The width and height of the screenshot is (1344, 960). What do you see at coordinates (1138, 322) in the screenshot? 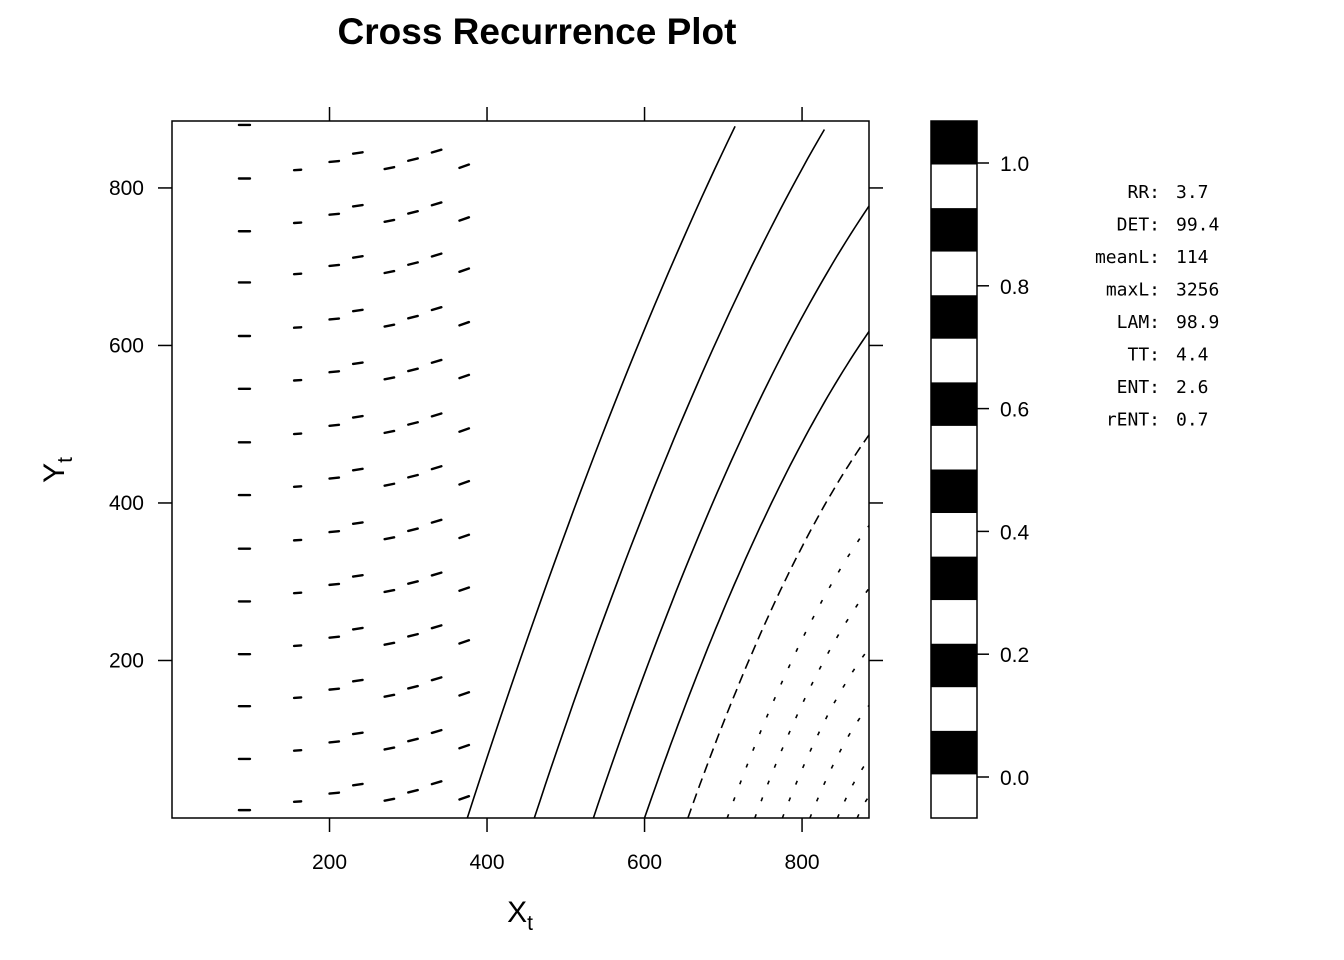
I see `stat-label: LAM:` at bounding box center [1138, 322].